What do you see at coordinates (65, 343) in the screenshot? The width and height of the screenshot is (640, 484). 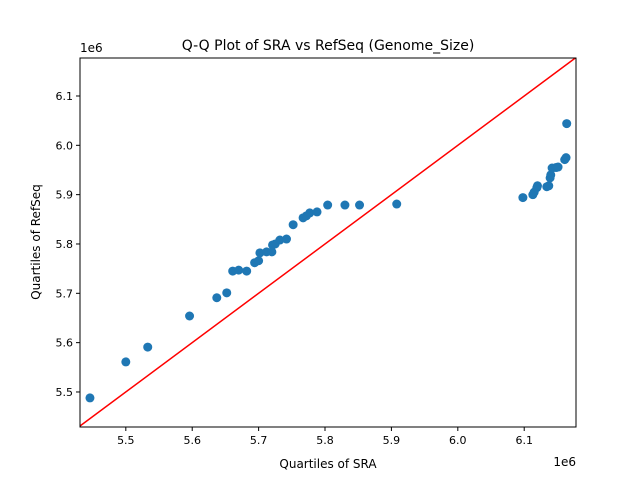 I see `y-tick-label: 5.6` at bounding box center [65, 343].